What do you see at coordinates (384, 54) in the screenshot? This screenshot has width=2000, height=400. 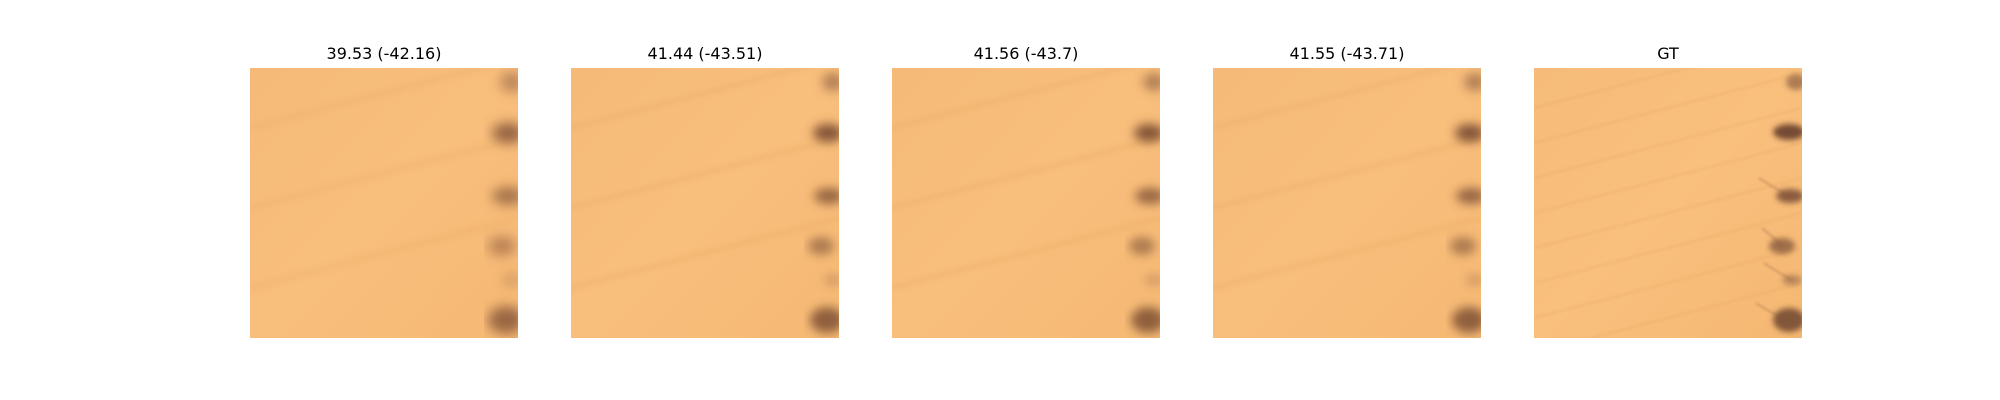 I see `panel-title: 39.53 (-42.16)` at bounding box center [384, 54].